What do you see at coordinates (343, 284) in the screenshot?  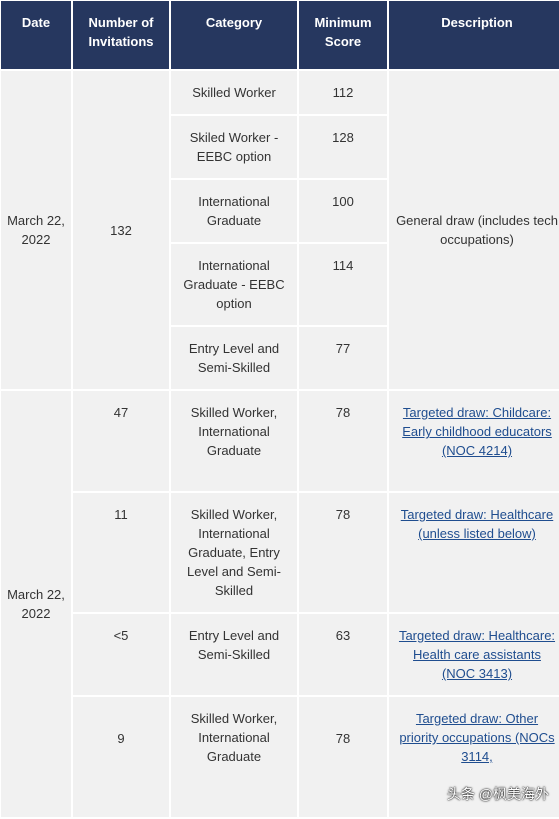 I see `score-cell: 114` at bounding box center [343, 284].